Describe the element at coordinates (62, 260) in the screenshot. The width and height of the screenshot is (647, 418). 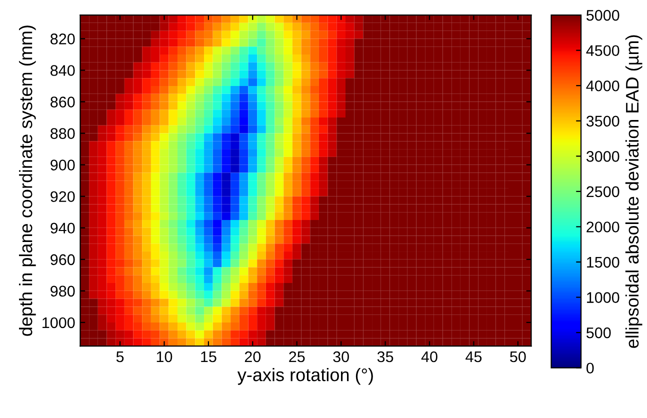
I see `y-tick-label: 960` at that location.